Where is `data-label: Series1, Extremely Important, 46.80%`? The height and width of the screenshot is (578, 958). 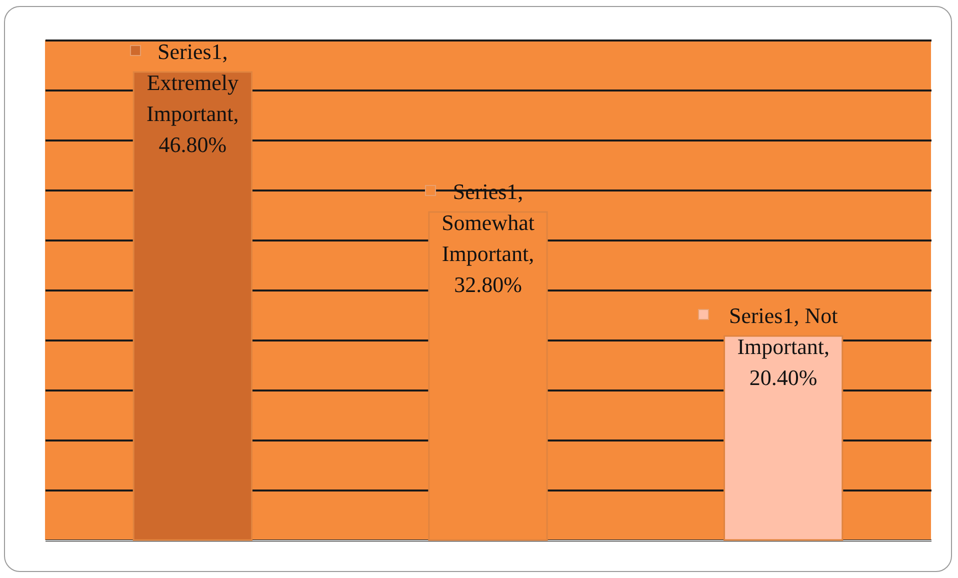 data-label: Series1, Extremely Important, 46.80% is located at coordinates (192, 98).